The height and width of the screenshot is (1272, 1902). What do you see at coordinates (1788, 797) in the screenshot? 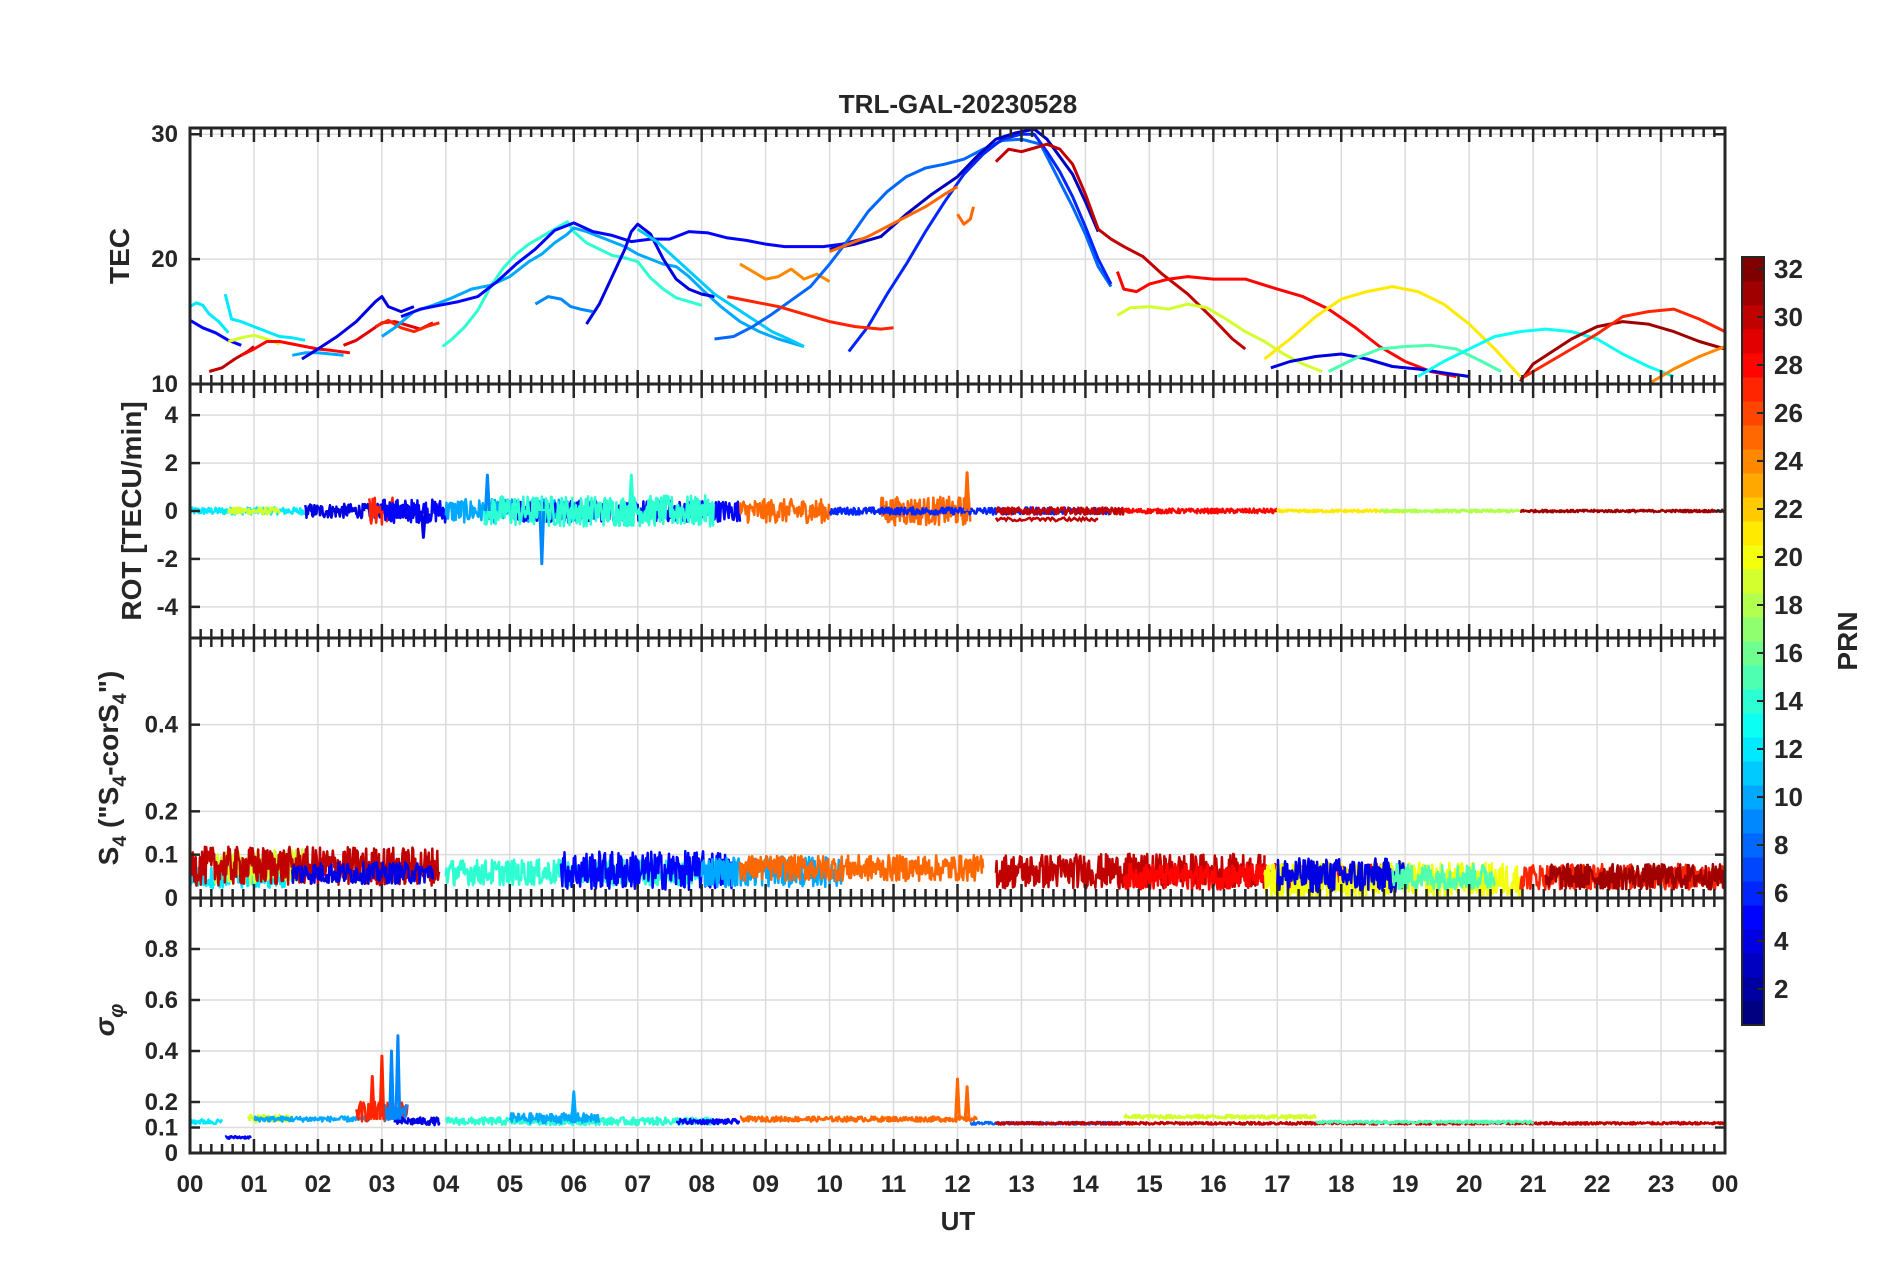
I see `colorbar-tick-label: 10` at bounding box center [1788, 797].